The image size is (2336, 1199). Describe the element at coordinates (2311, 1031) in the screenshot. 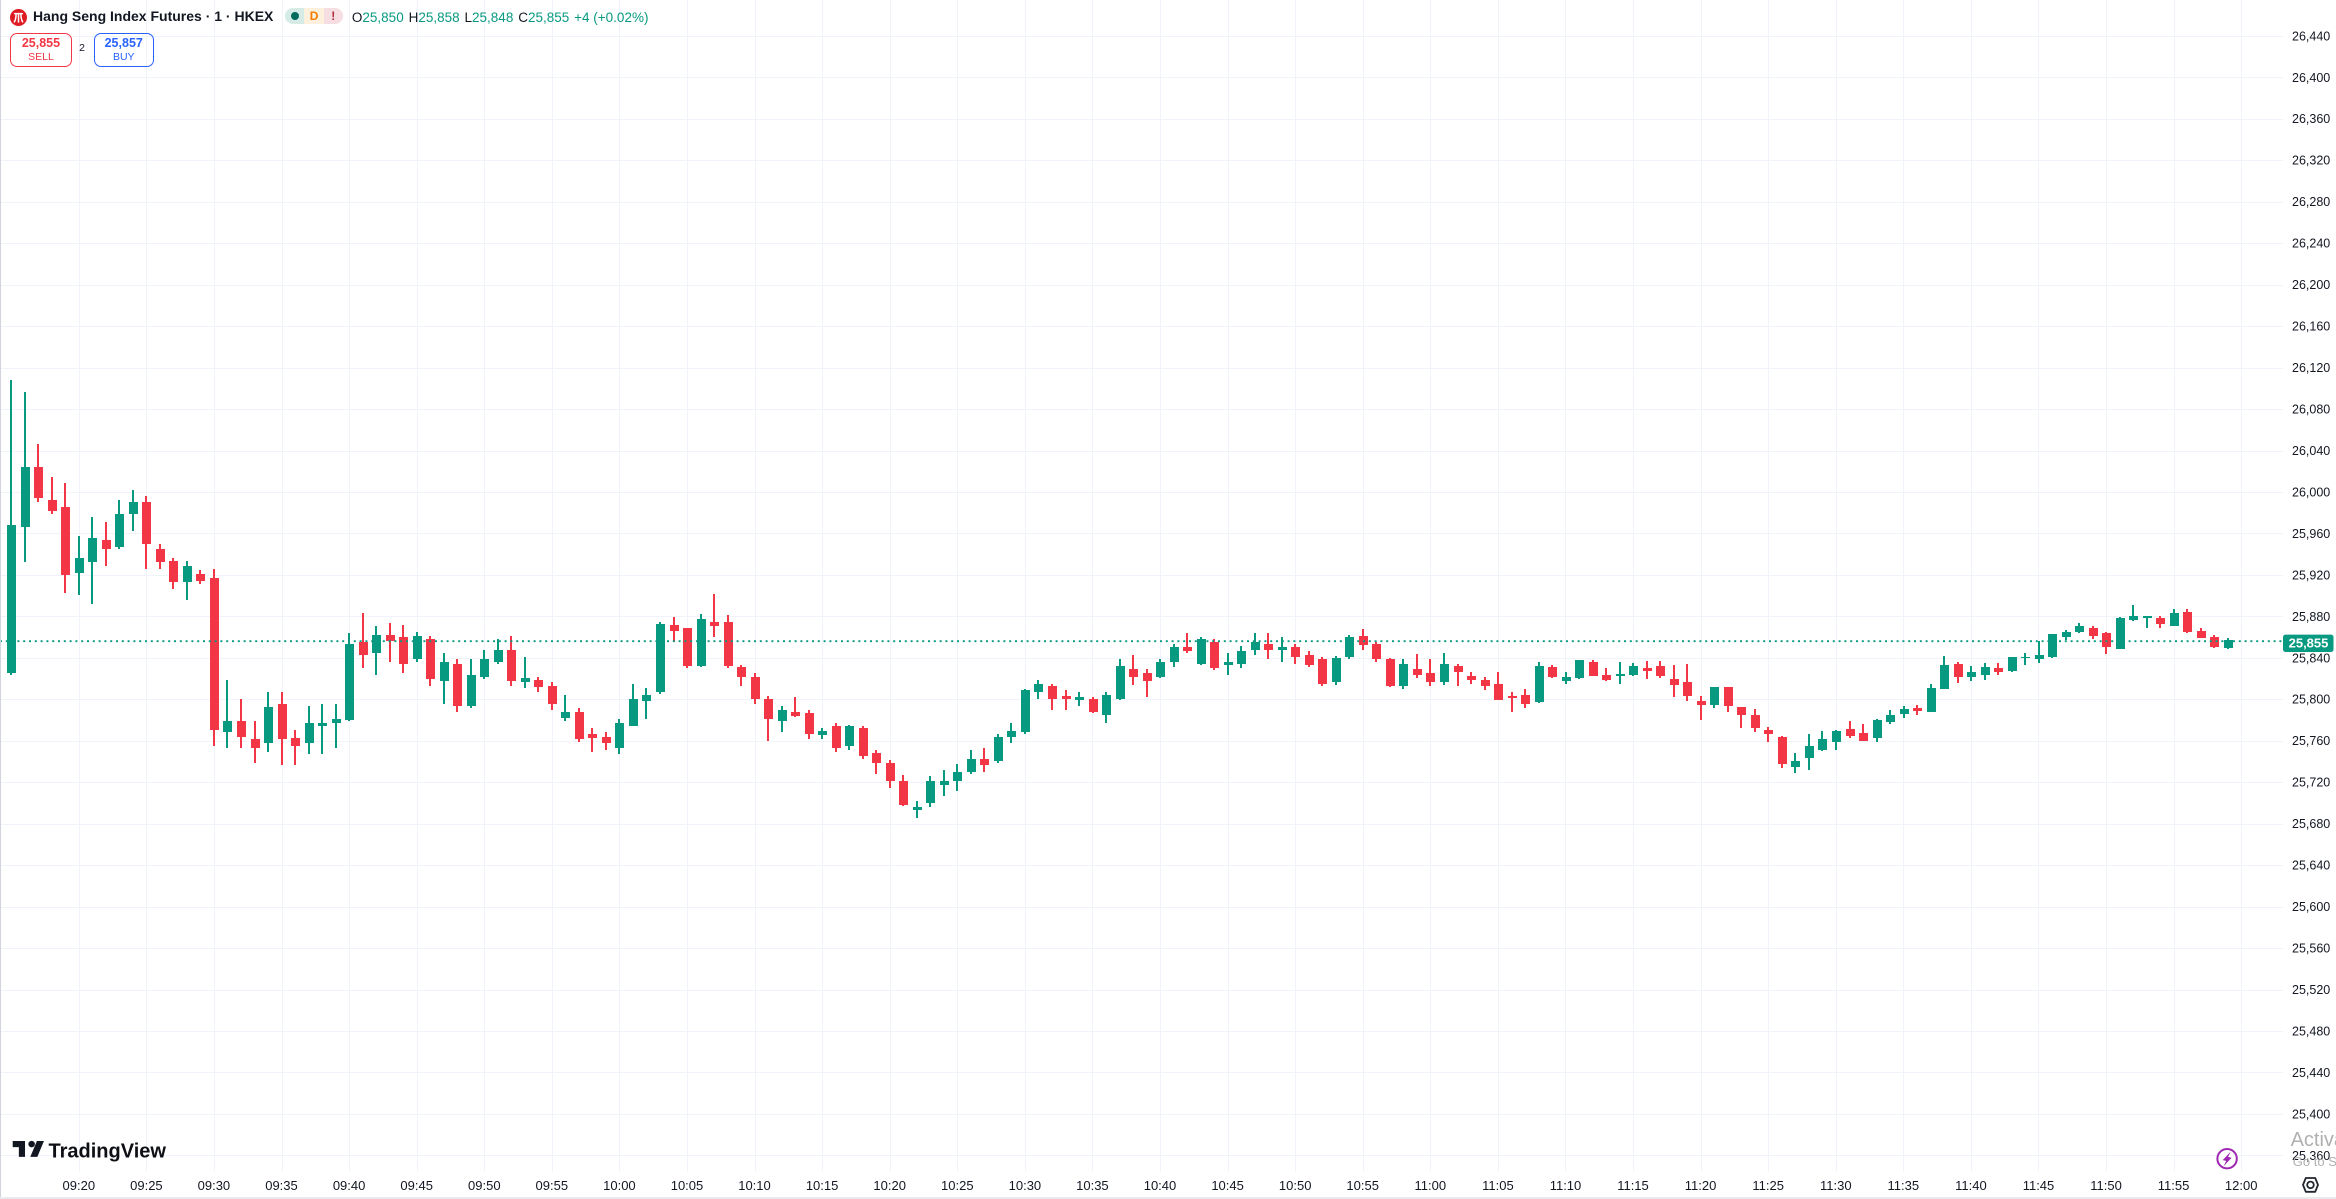

I see `svg-text: 25,480` at that location.